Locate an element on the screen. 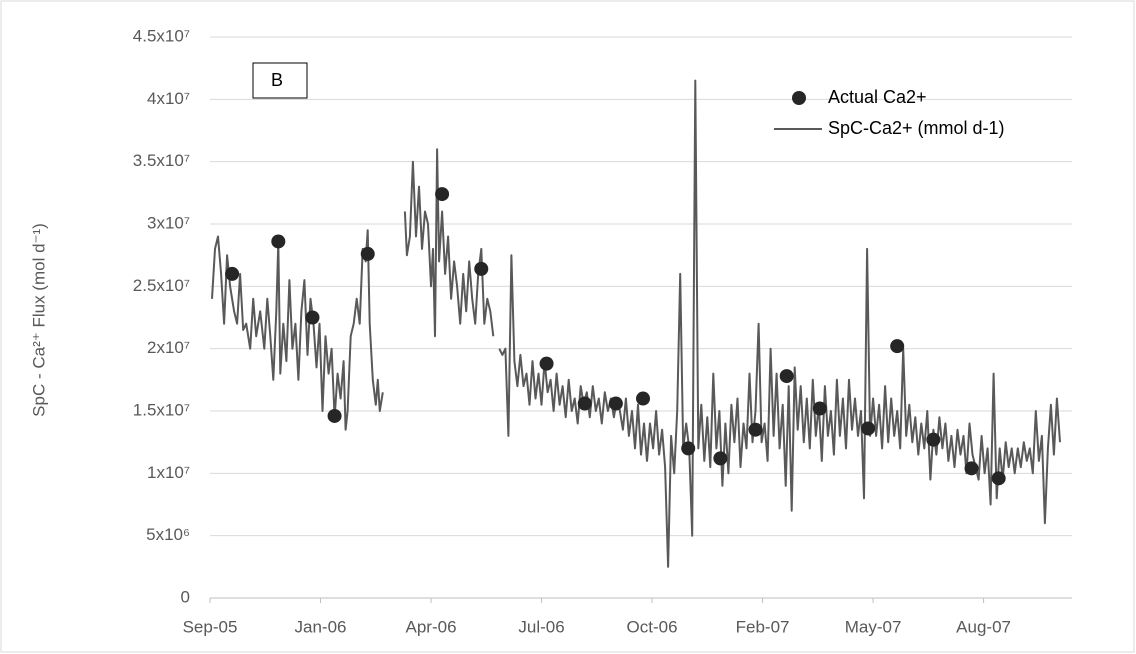 This screenshot has width=1136, height=654. x-tick-label: May-07 is located at coordinates (873, 626).